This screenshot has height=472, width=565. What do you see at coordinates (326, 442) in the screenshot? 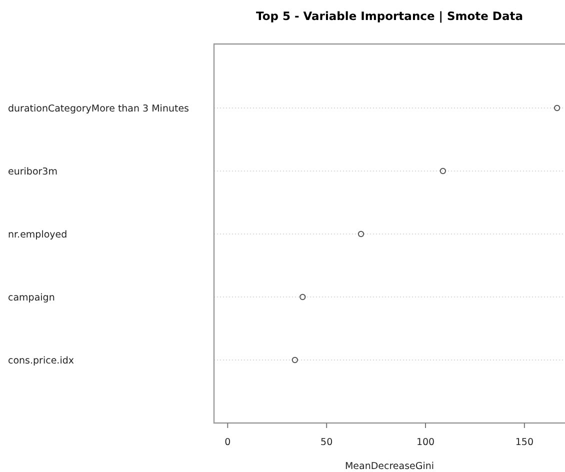
I see `x-tick-label: 50` at bounding box center [326, 442].